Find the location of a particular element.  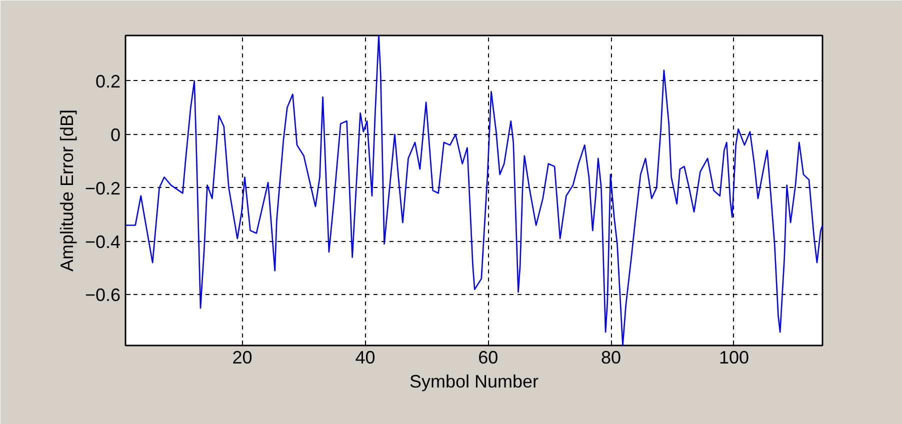

y-axis-title: Amplitude Error [dB] is located at coordinates (66, 190).